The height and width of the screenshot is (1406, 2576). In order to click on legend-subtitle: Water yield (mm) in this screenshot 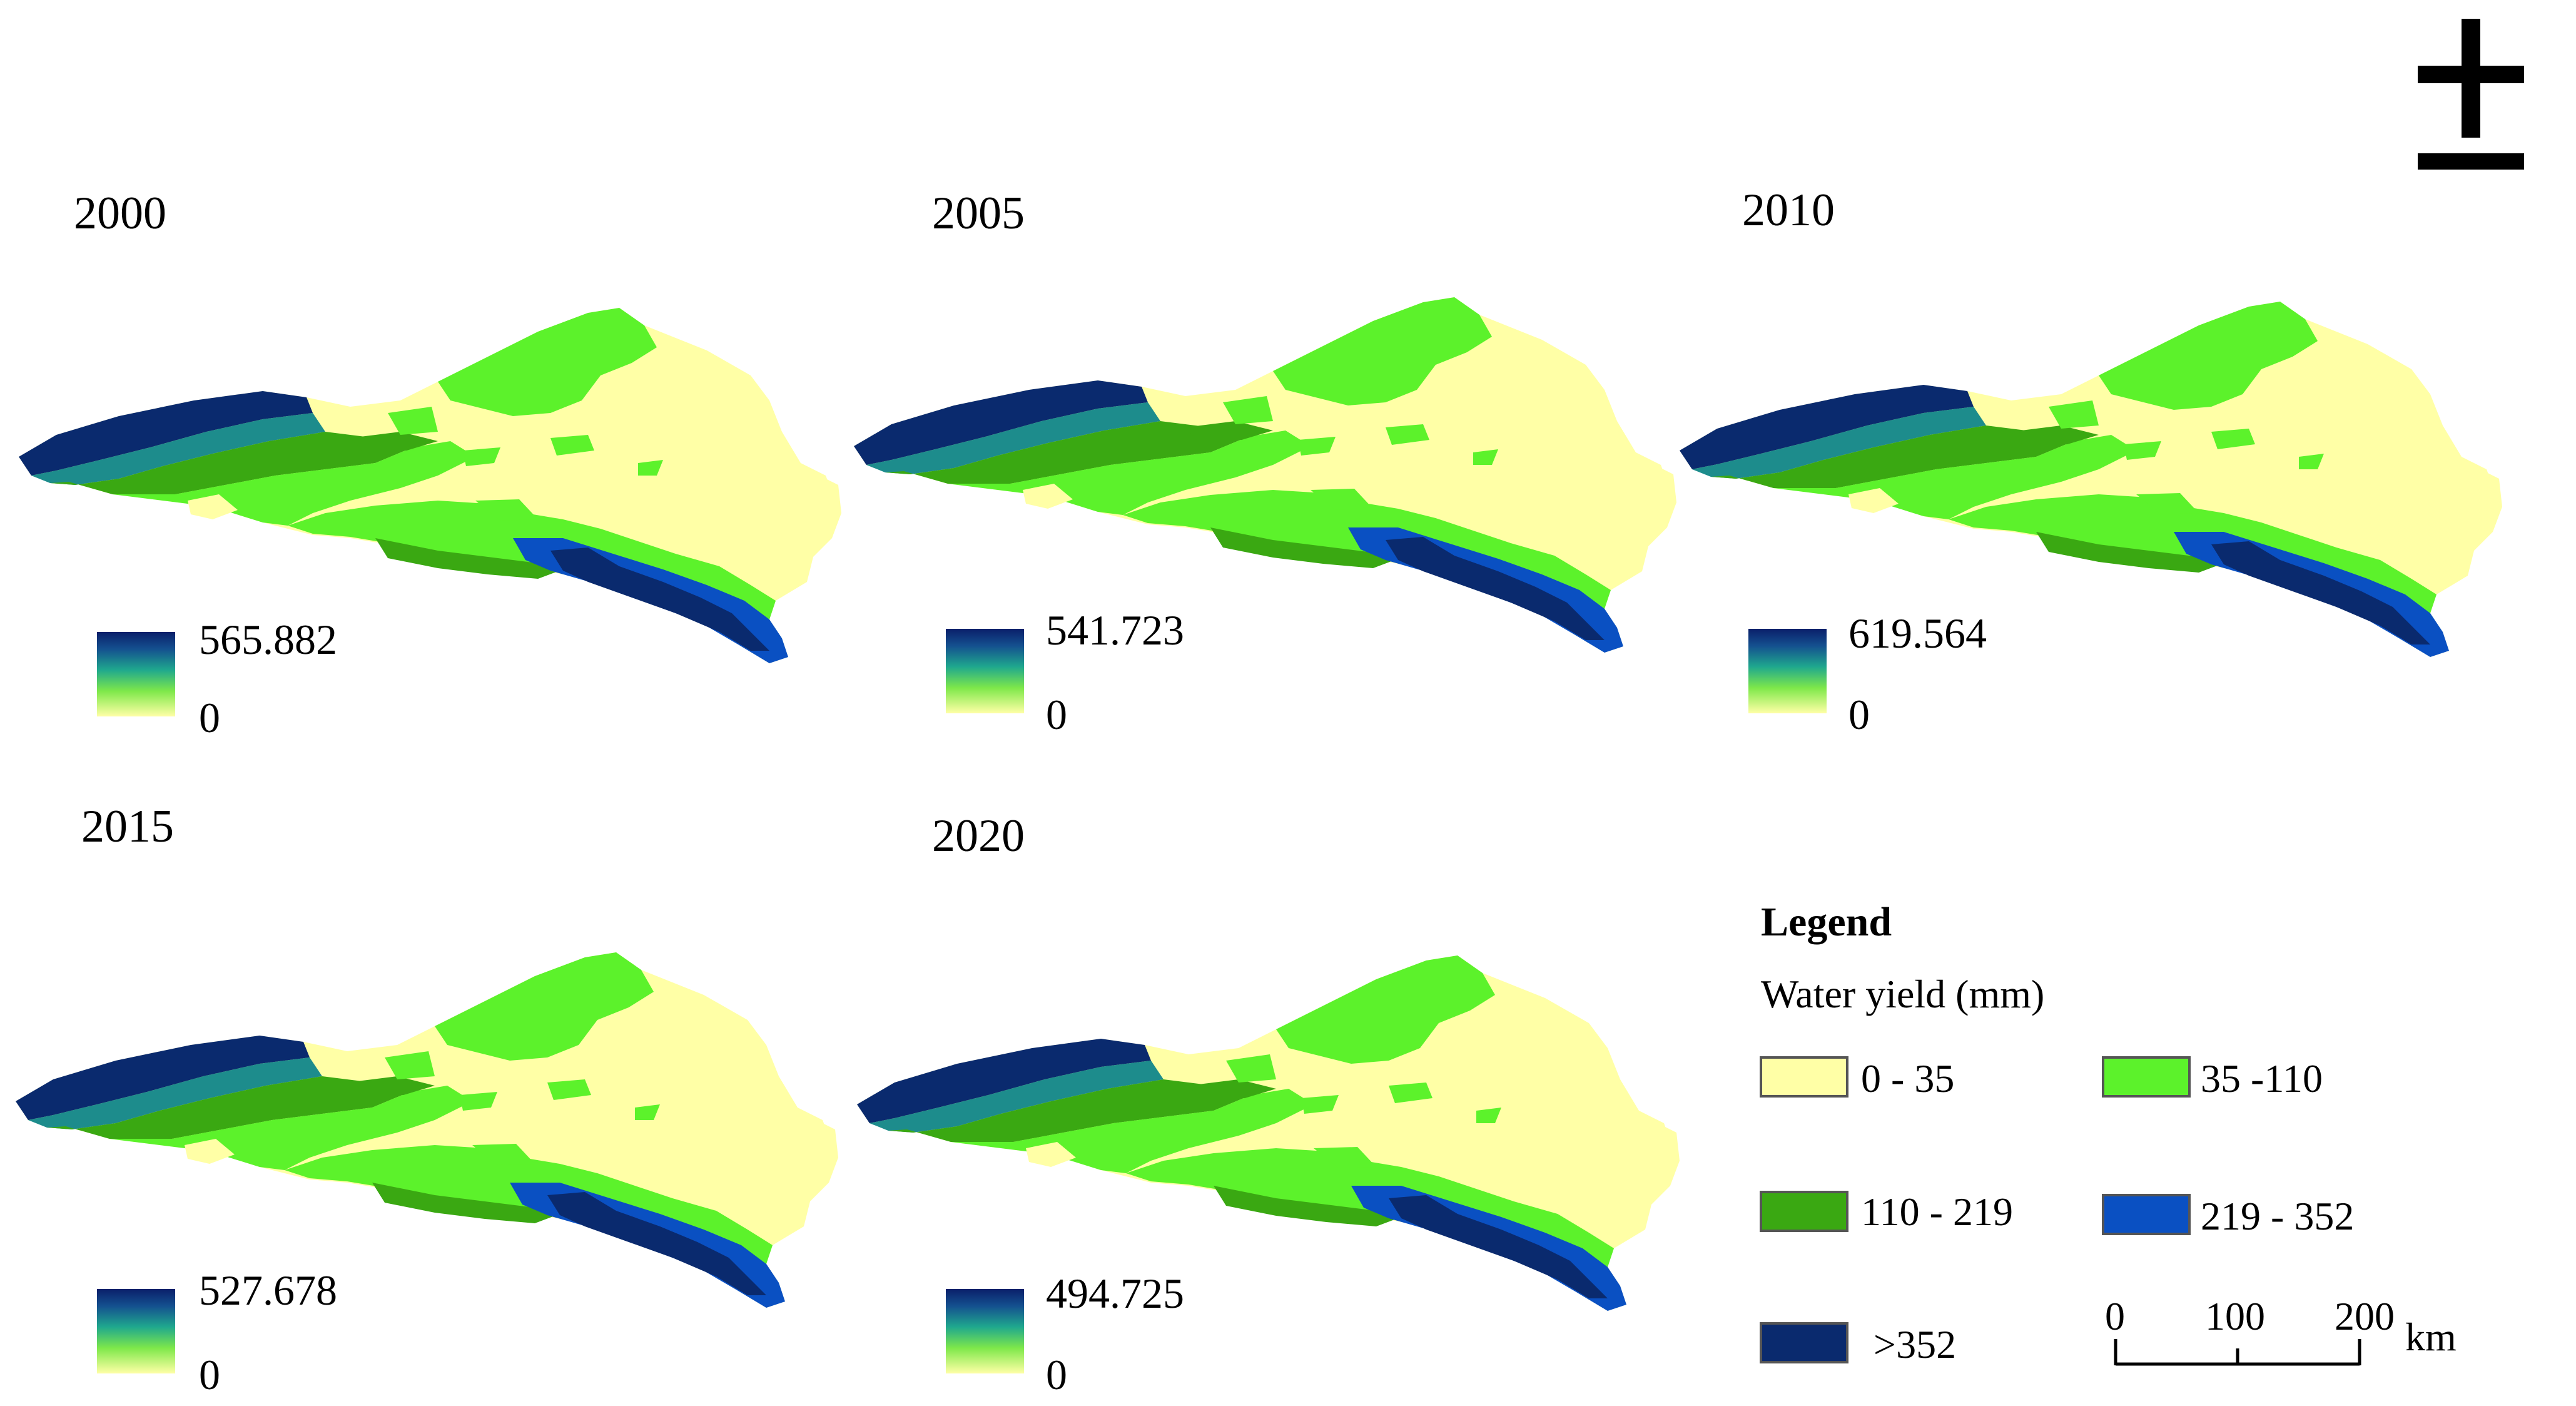, I will do `click(1902, 994)`.